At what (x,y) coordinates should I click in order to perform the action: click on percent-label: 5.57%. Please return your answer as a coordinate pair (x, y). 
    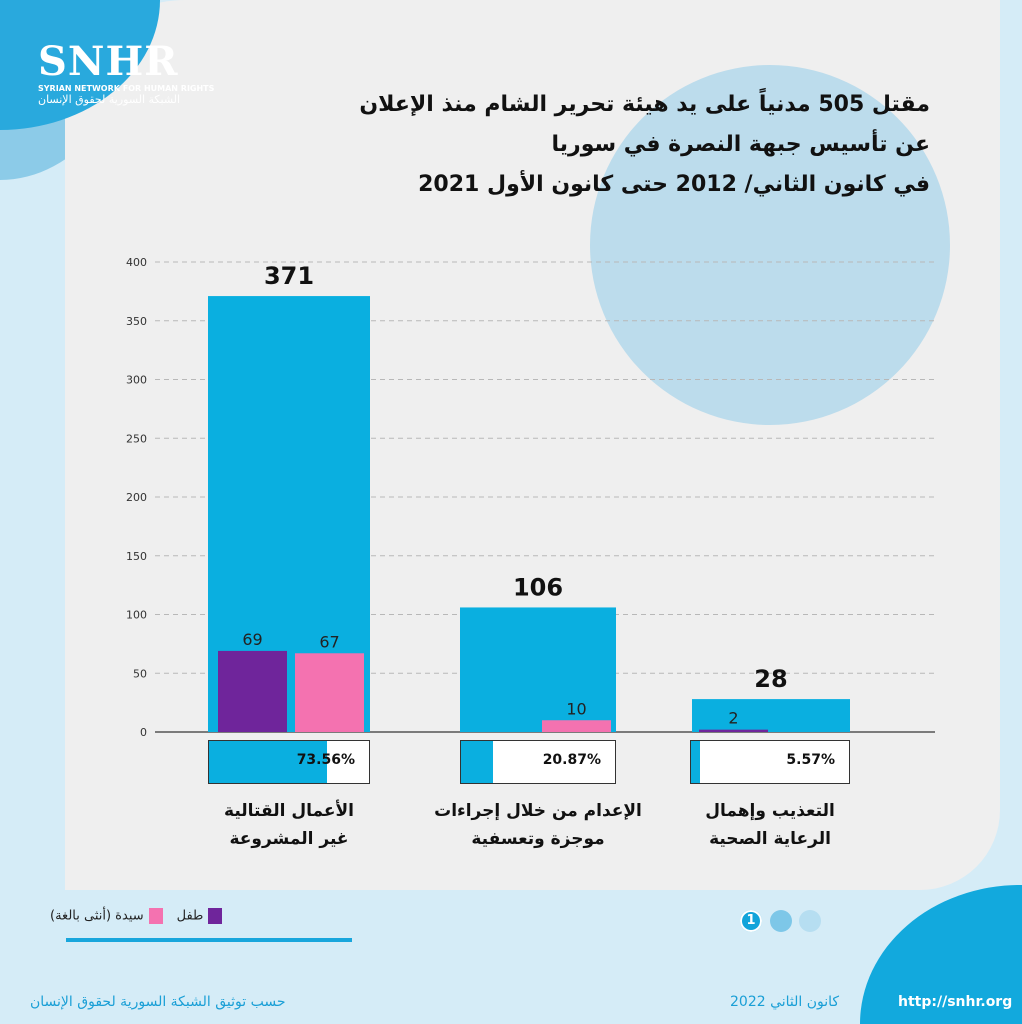
    Looking at the image, I should click on (810, 760).